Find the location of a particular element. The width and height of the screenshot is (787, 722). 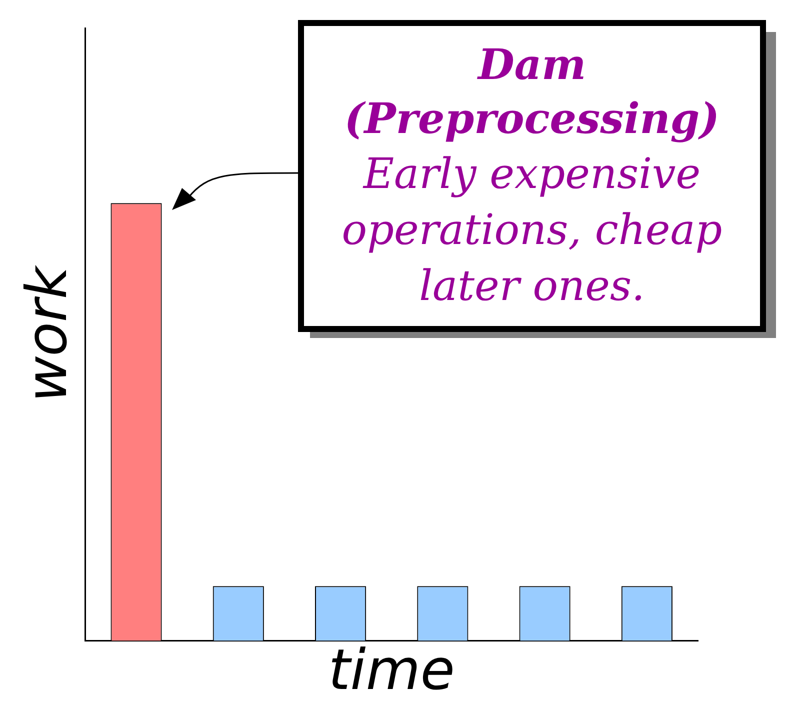

y-axis-title: work is located at coordinates (47, 333).